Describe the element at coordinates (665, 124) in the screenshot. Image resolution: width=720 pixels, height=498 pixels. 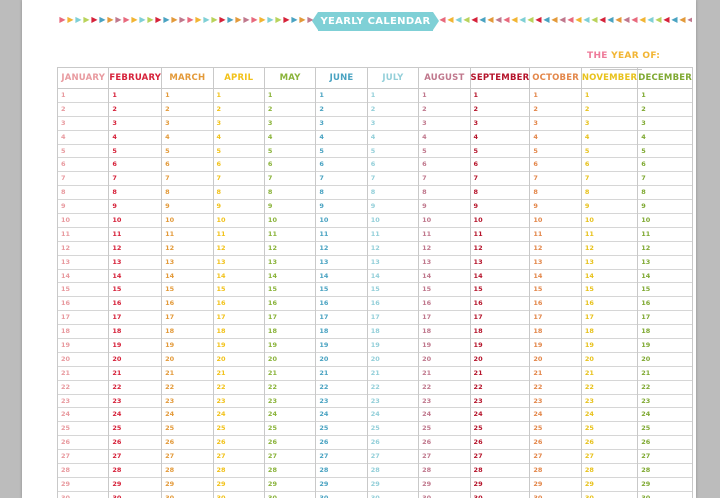
I see `day-cell: 3` at that location.